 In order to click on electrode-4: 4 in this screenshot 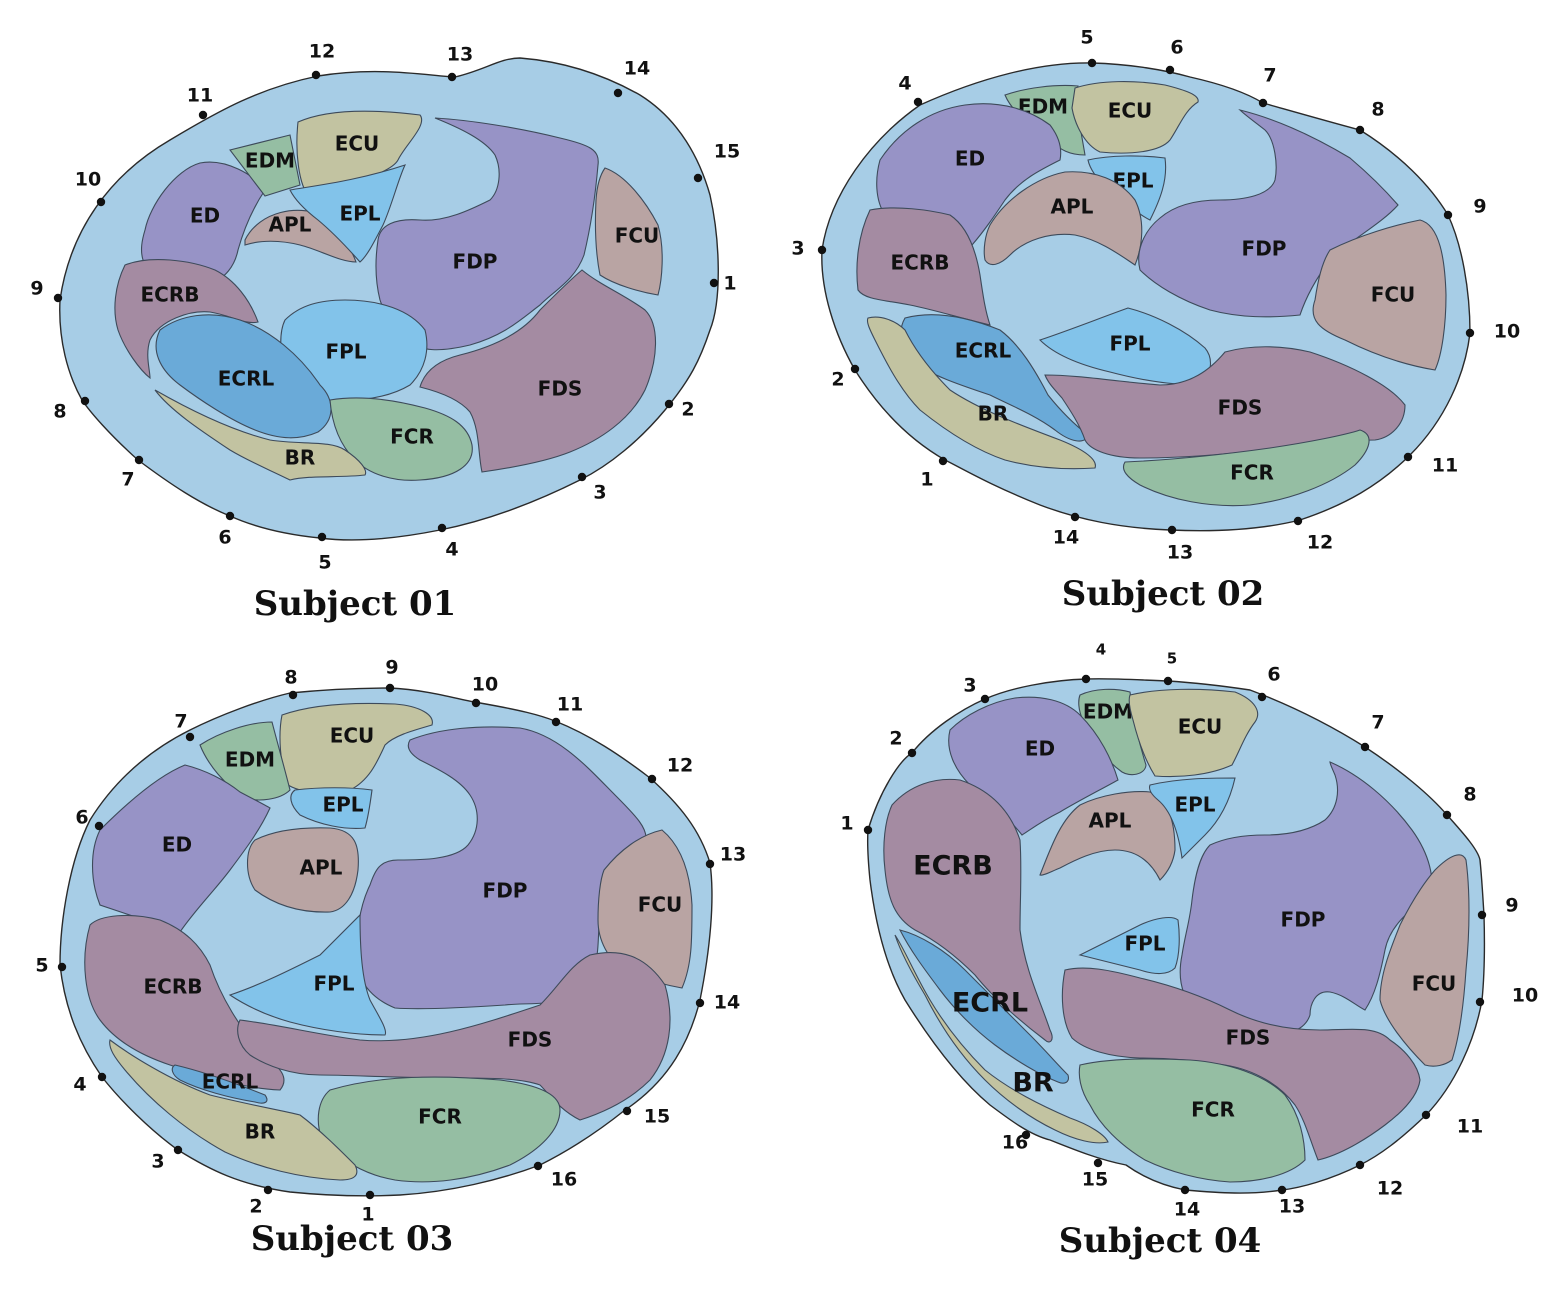, I will do `click(910, 90)`.